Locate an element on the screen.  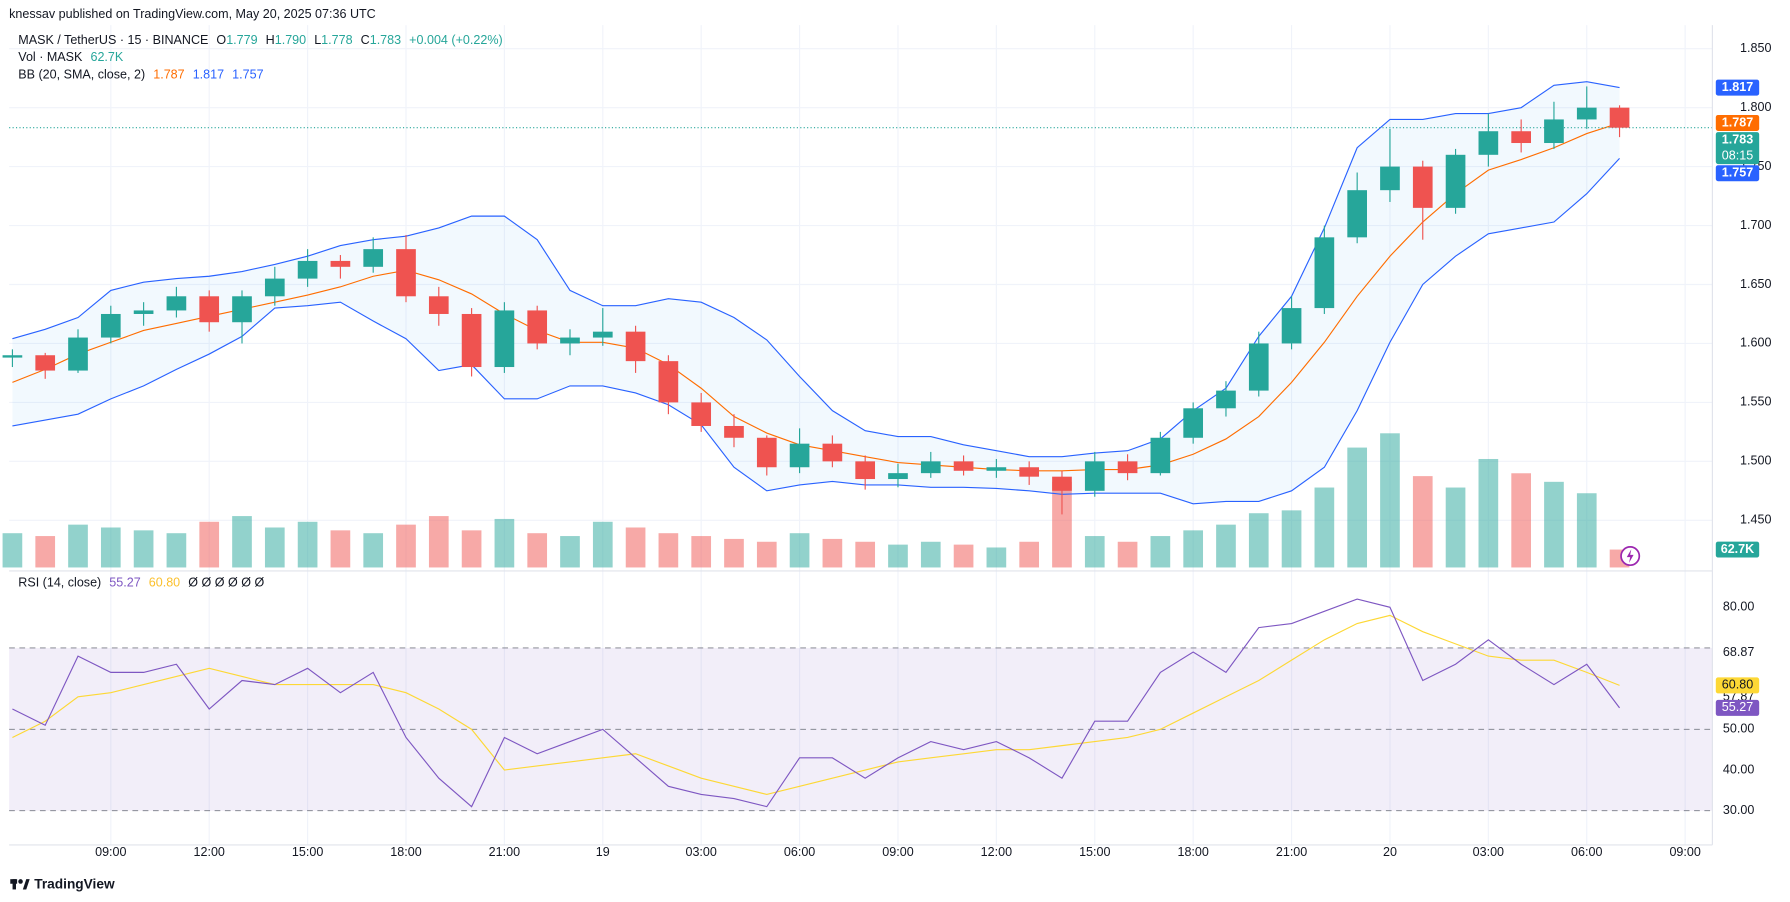
ohlc-value: 1.779 is located at coordinates (241, 40).